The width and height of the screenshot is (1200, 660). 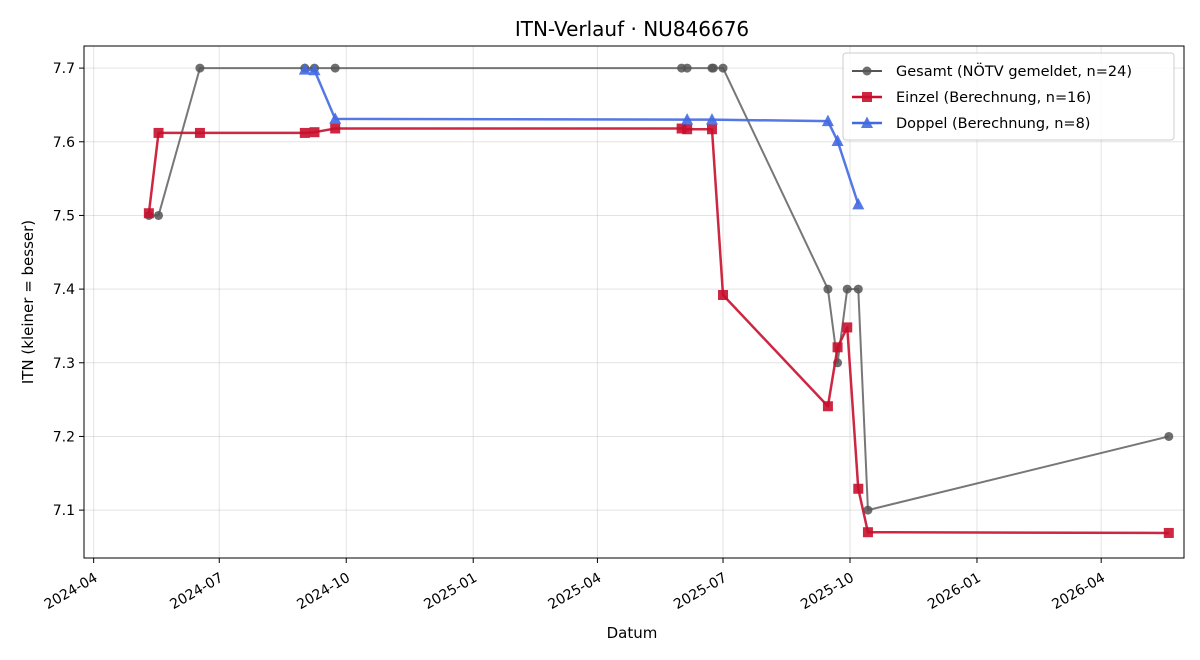 I want to click on y-tick-label: 7.7, so click(x=64, y=69).